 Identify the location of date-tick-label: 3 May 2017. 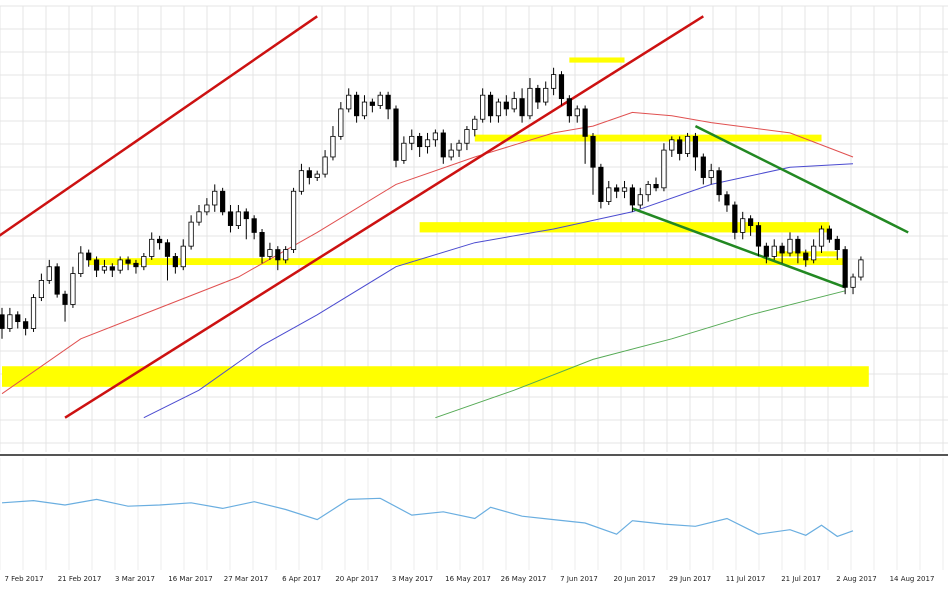
(412, 579).